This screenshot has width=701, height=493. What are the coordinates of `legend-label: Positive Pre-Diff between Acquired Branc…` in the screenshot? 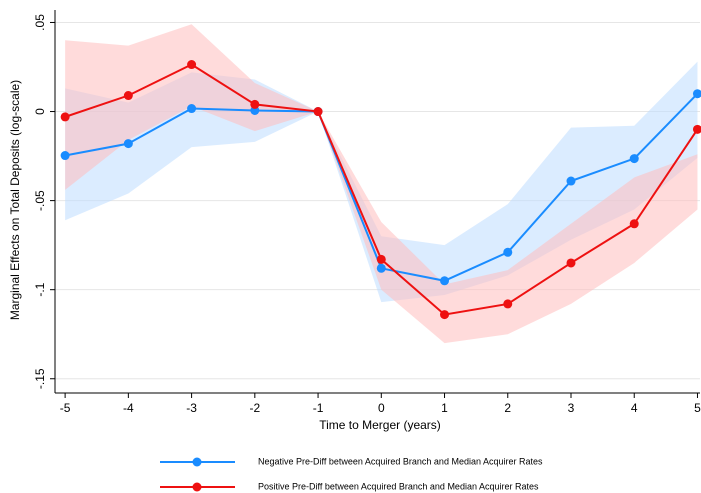 It's located at (398, 486).